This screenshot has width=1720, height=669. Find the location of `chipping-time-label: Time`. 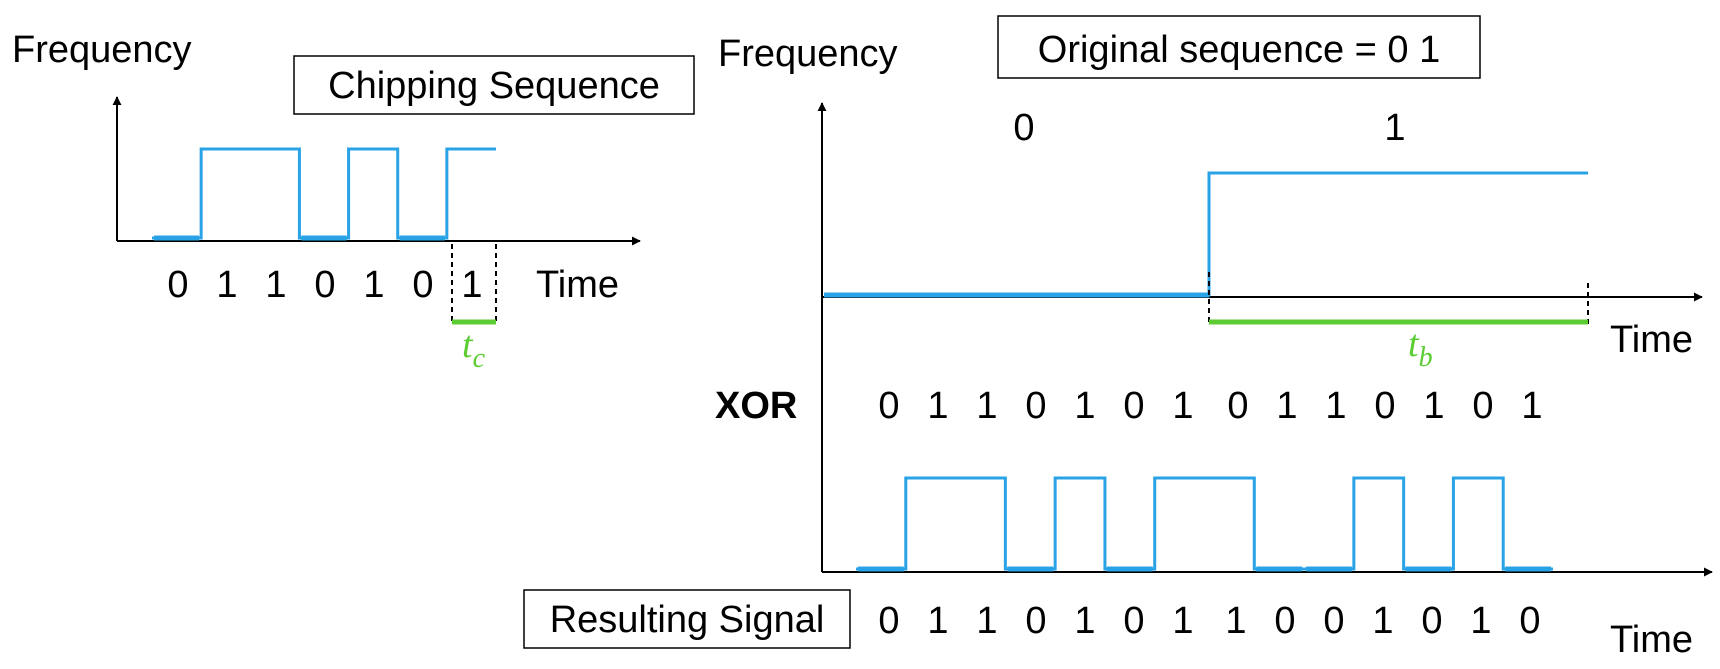

chipping-time-label: Time is located at coordinates (577, 285).